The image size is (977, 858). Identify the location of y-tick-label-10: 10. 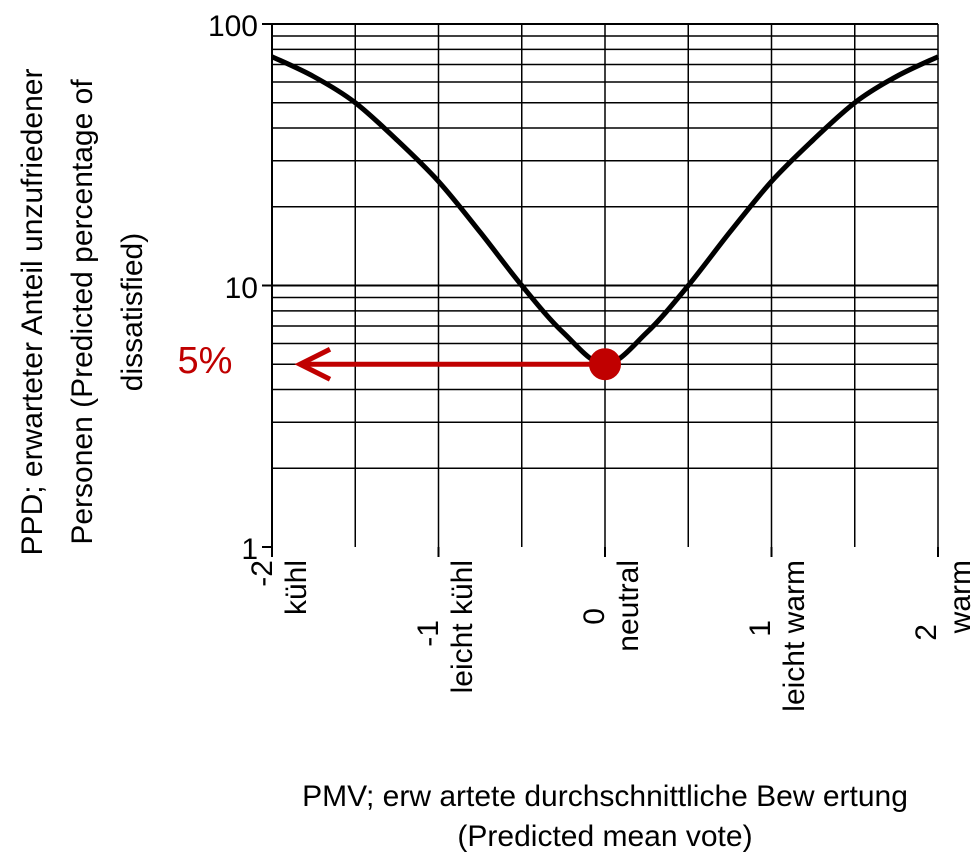
(241, 288).